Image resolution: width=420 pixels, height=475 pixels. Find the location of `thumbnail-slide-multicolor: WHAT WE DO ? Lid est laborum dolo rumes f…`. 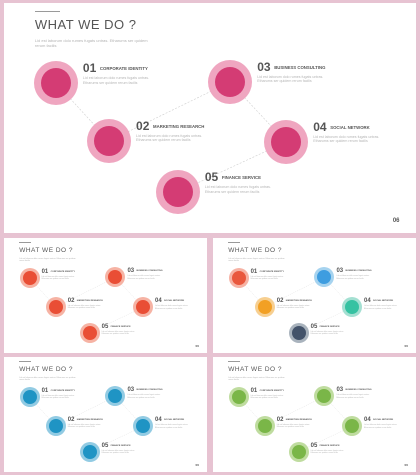

thumbnail-slide-multicolor: WHAT WE DO ? Lid est laborum dolo rumes f… is located at coordinates (314, 295).